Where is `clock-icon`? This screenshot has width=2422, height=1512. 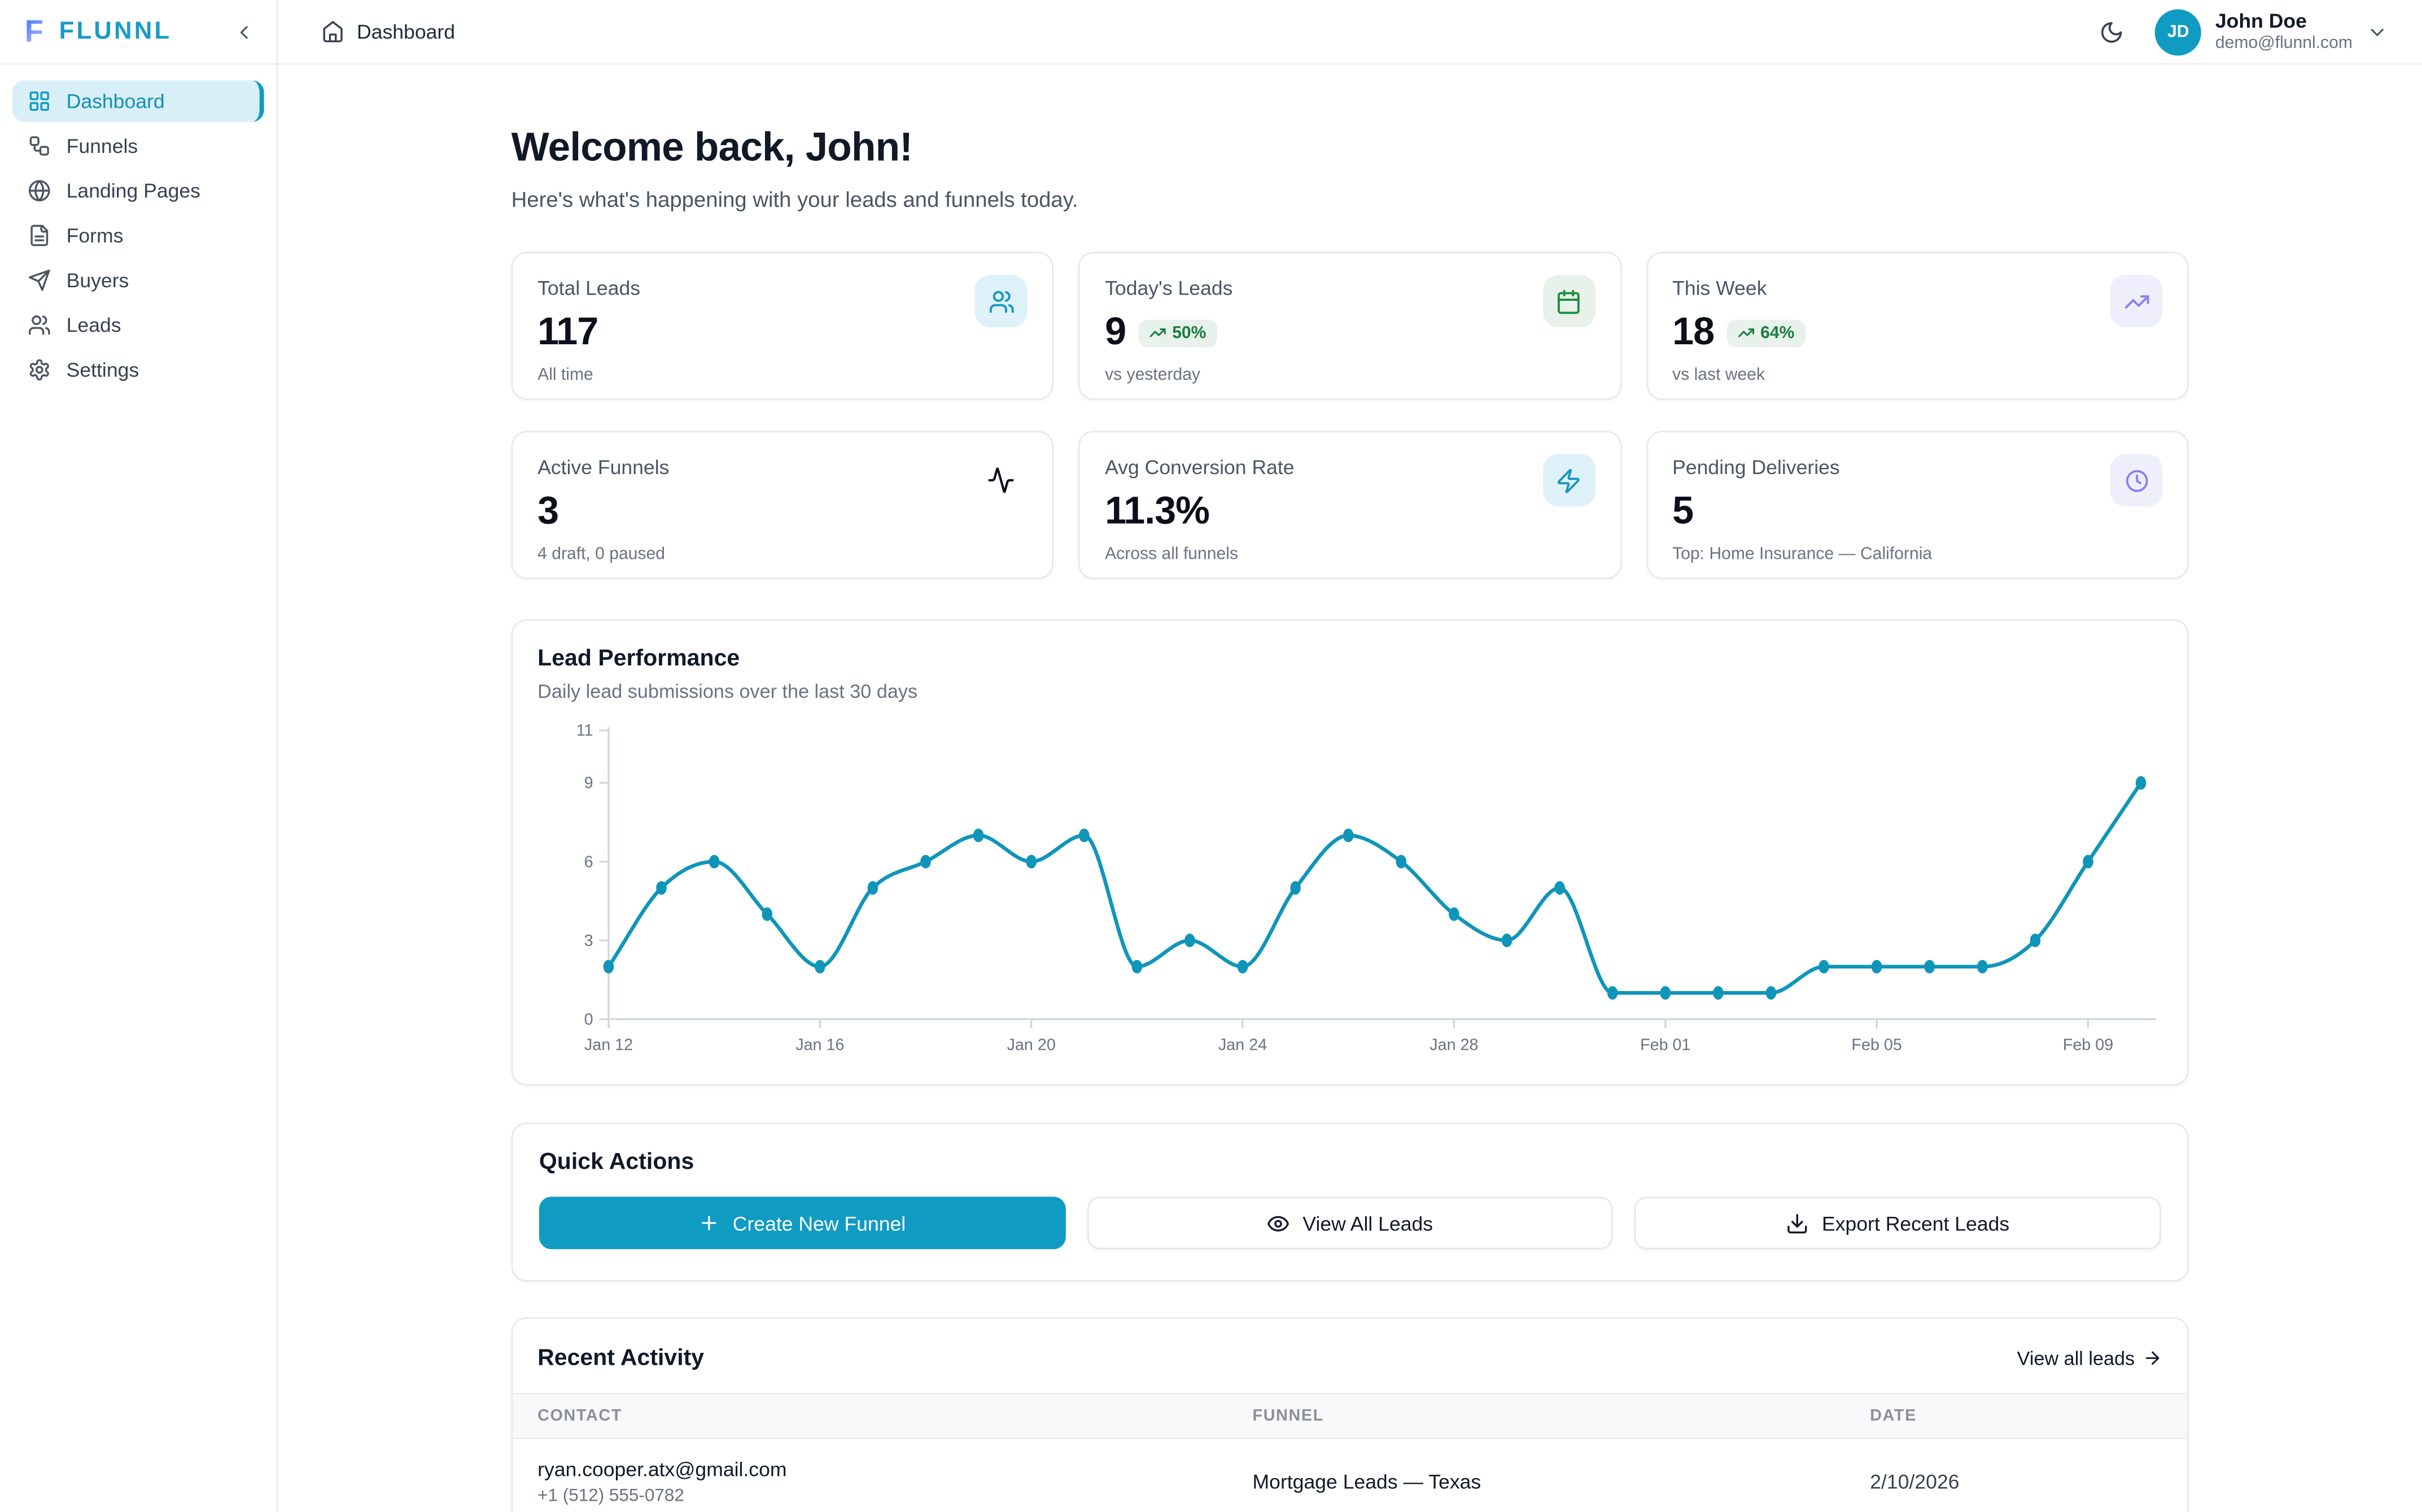
clock-icon is located at coordinates (2137, 480).